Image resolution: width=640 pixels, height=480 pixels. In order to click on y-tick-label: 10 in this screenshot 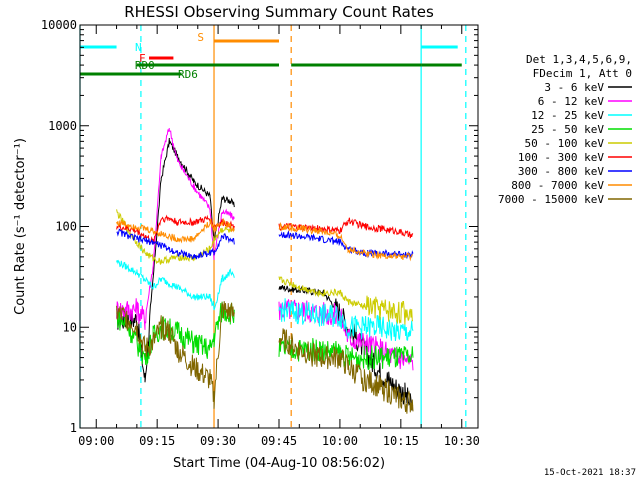, I will do `click(70, 327)`.